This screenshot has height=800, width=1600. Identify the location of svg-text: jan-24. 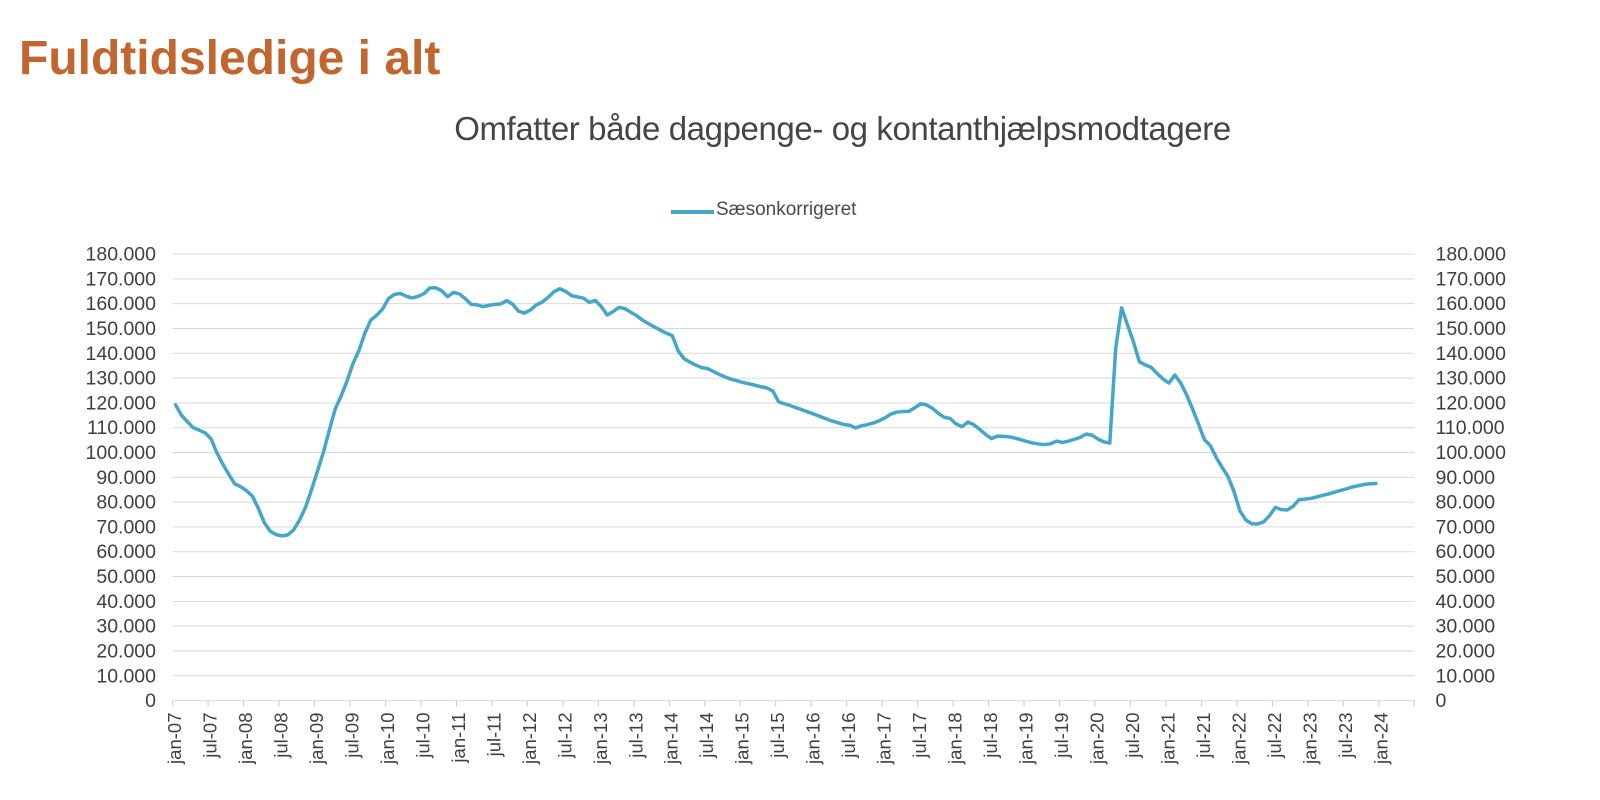
(1380, 739).